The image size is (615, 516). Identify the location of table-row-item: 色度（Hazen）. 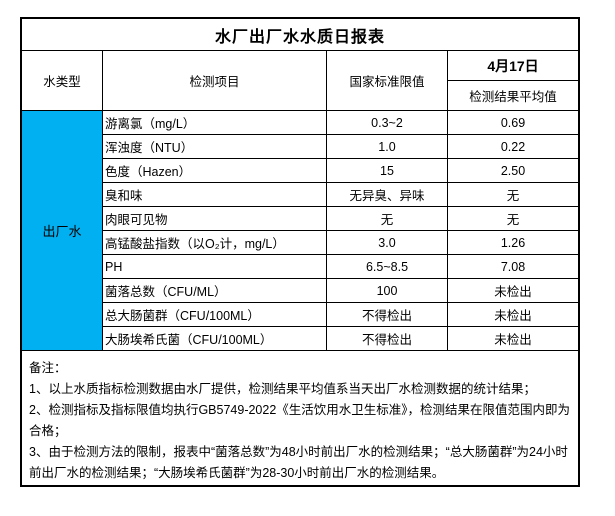
(215, 171).